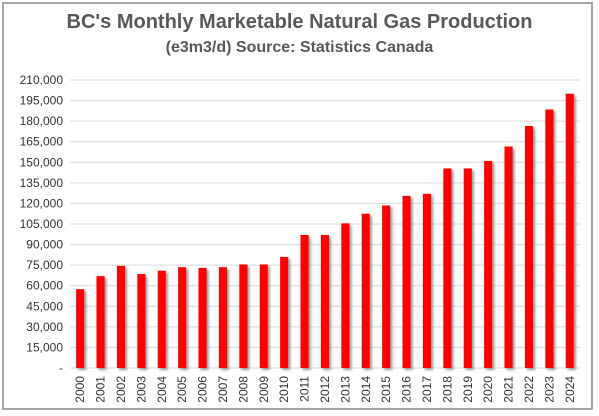  Describe the element at coordinates (44, 286) in the screenshot. I see `y-tick-label: 60,000` at that location.